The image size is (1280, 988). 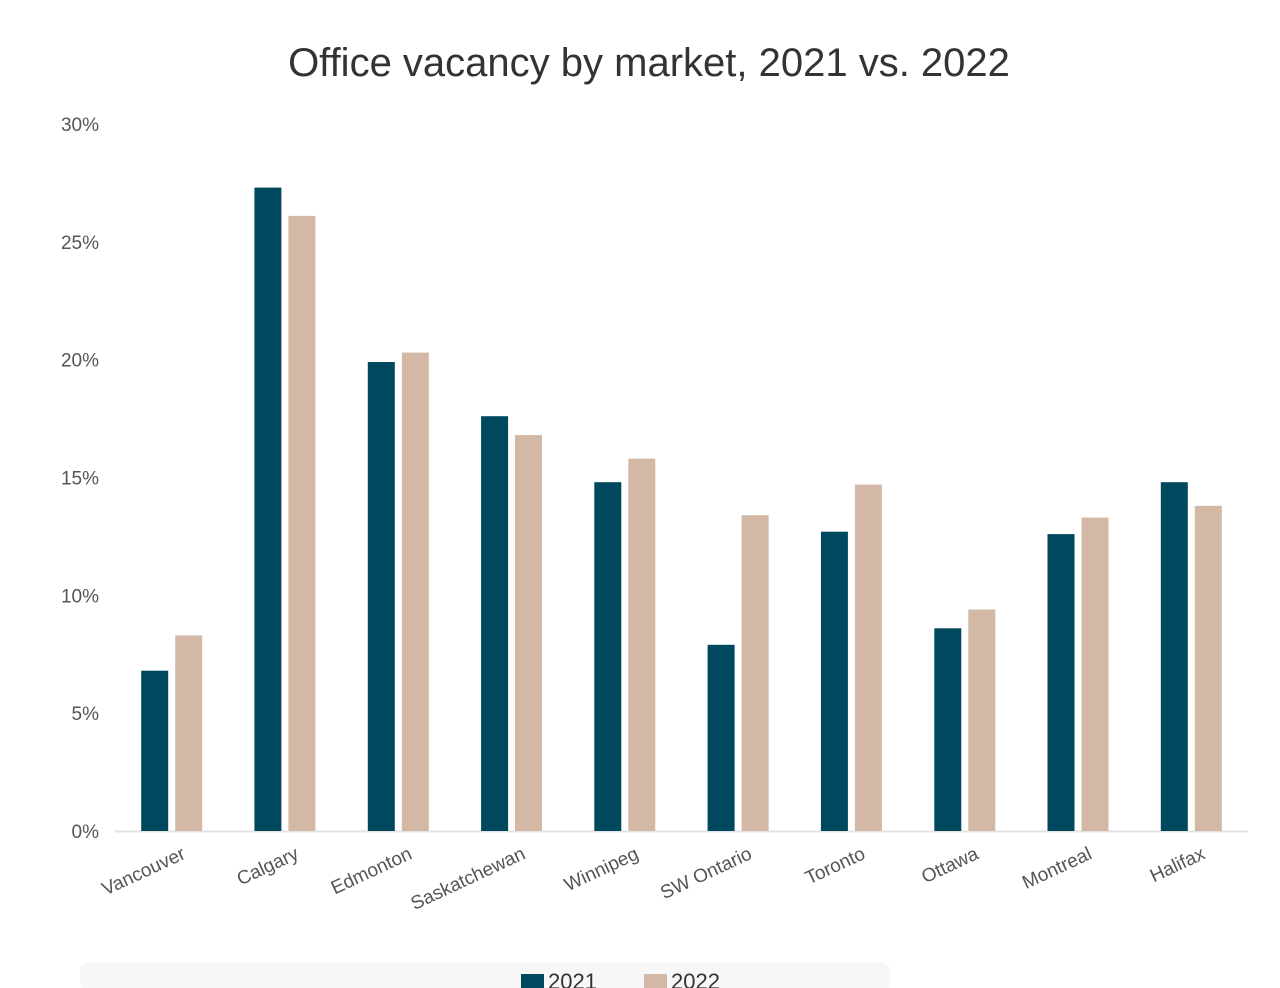 I want to click on bar-2021-calgary, so click(x=268, y=509).